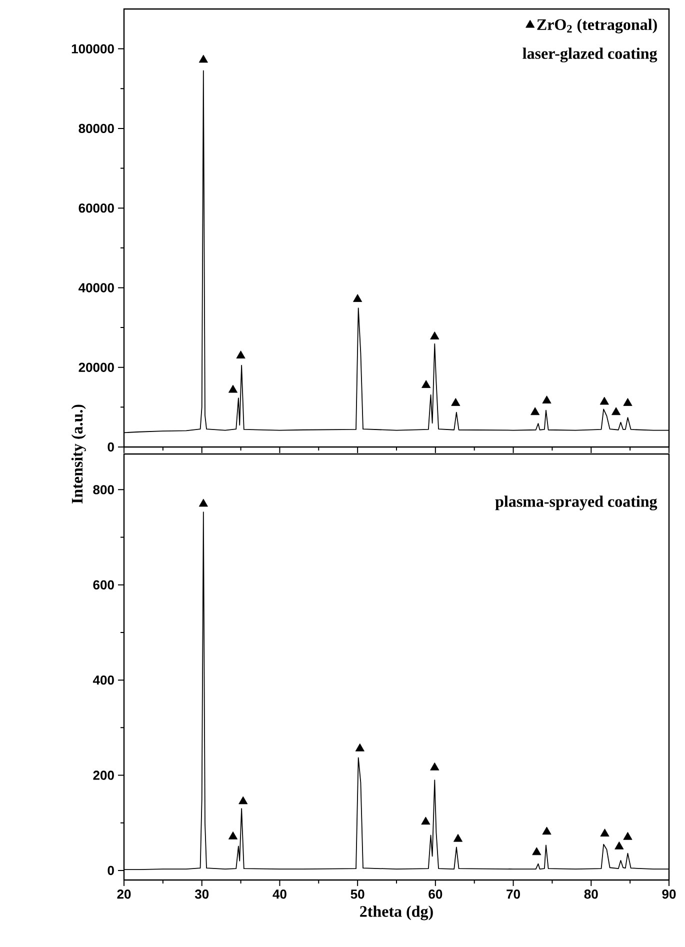  Describe the element at coordinates (576, 503) in the screenshot. I see `annotation: plasma-sprayed coating` at that location.